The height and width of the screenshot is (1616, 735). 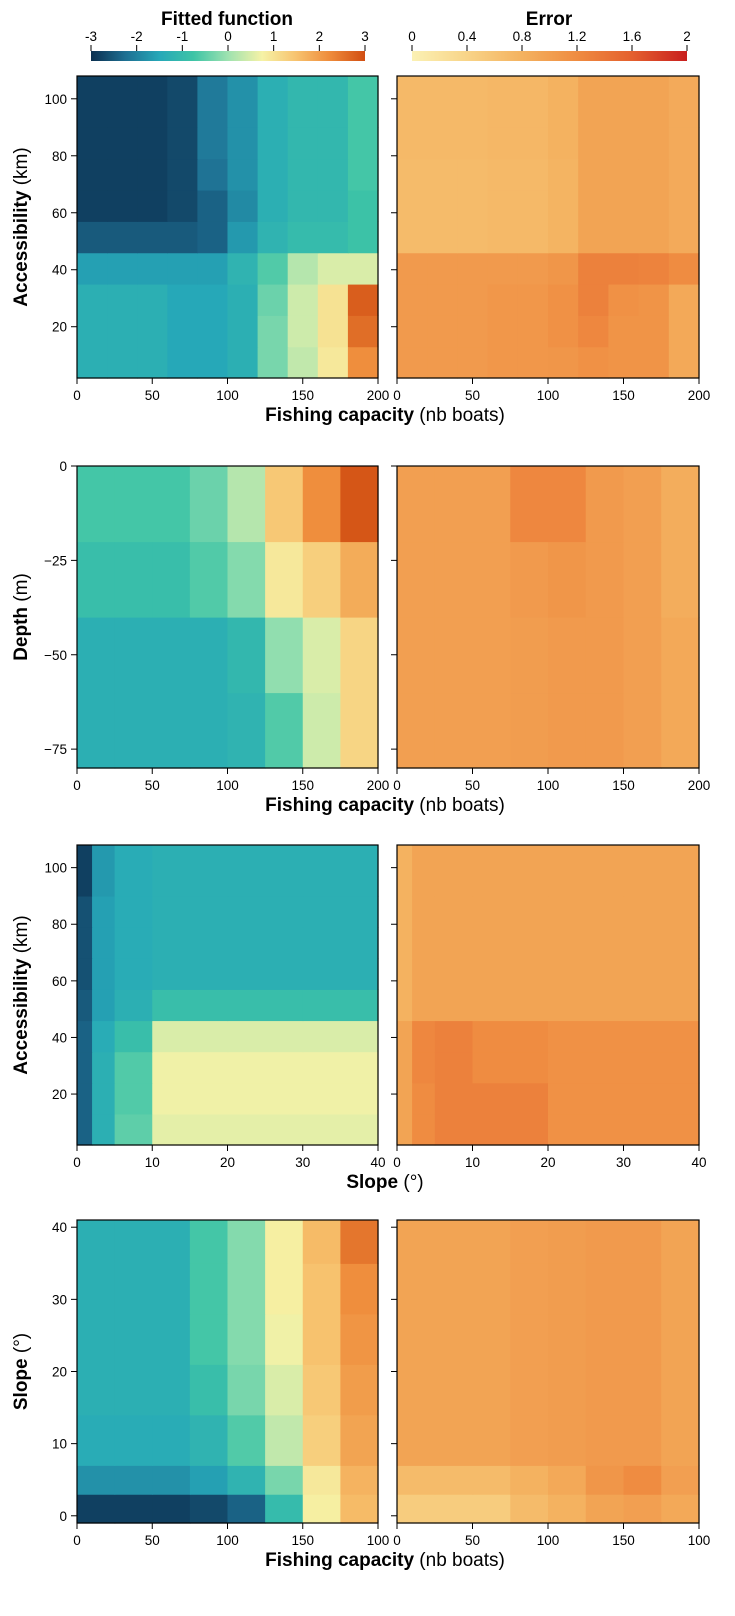 I want to click on colorbar-error-tick-label: 1.2, so click(x=577, y=36).